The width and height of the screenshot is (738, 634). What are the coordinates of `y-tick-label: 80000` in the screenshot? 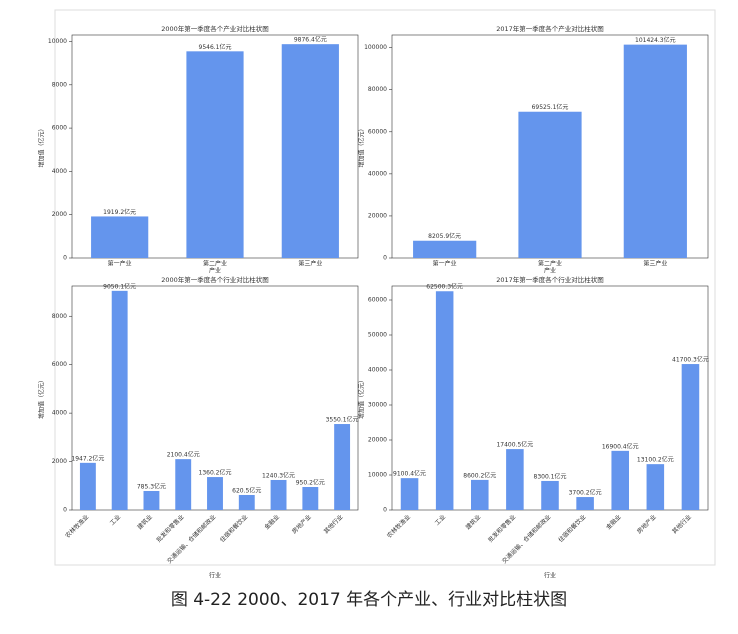 It's located at (377, 89).